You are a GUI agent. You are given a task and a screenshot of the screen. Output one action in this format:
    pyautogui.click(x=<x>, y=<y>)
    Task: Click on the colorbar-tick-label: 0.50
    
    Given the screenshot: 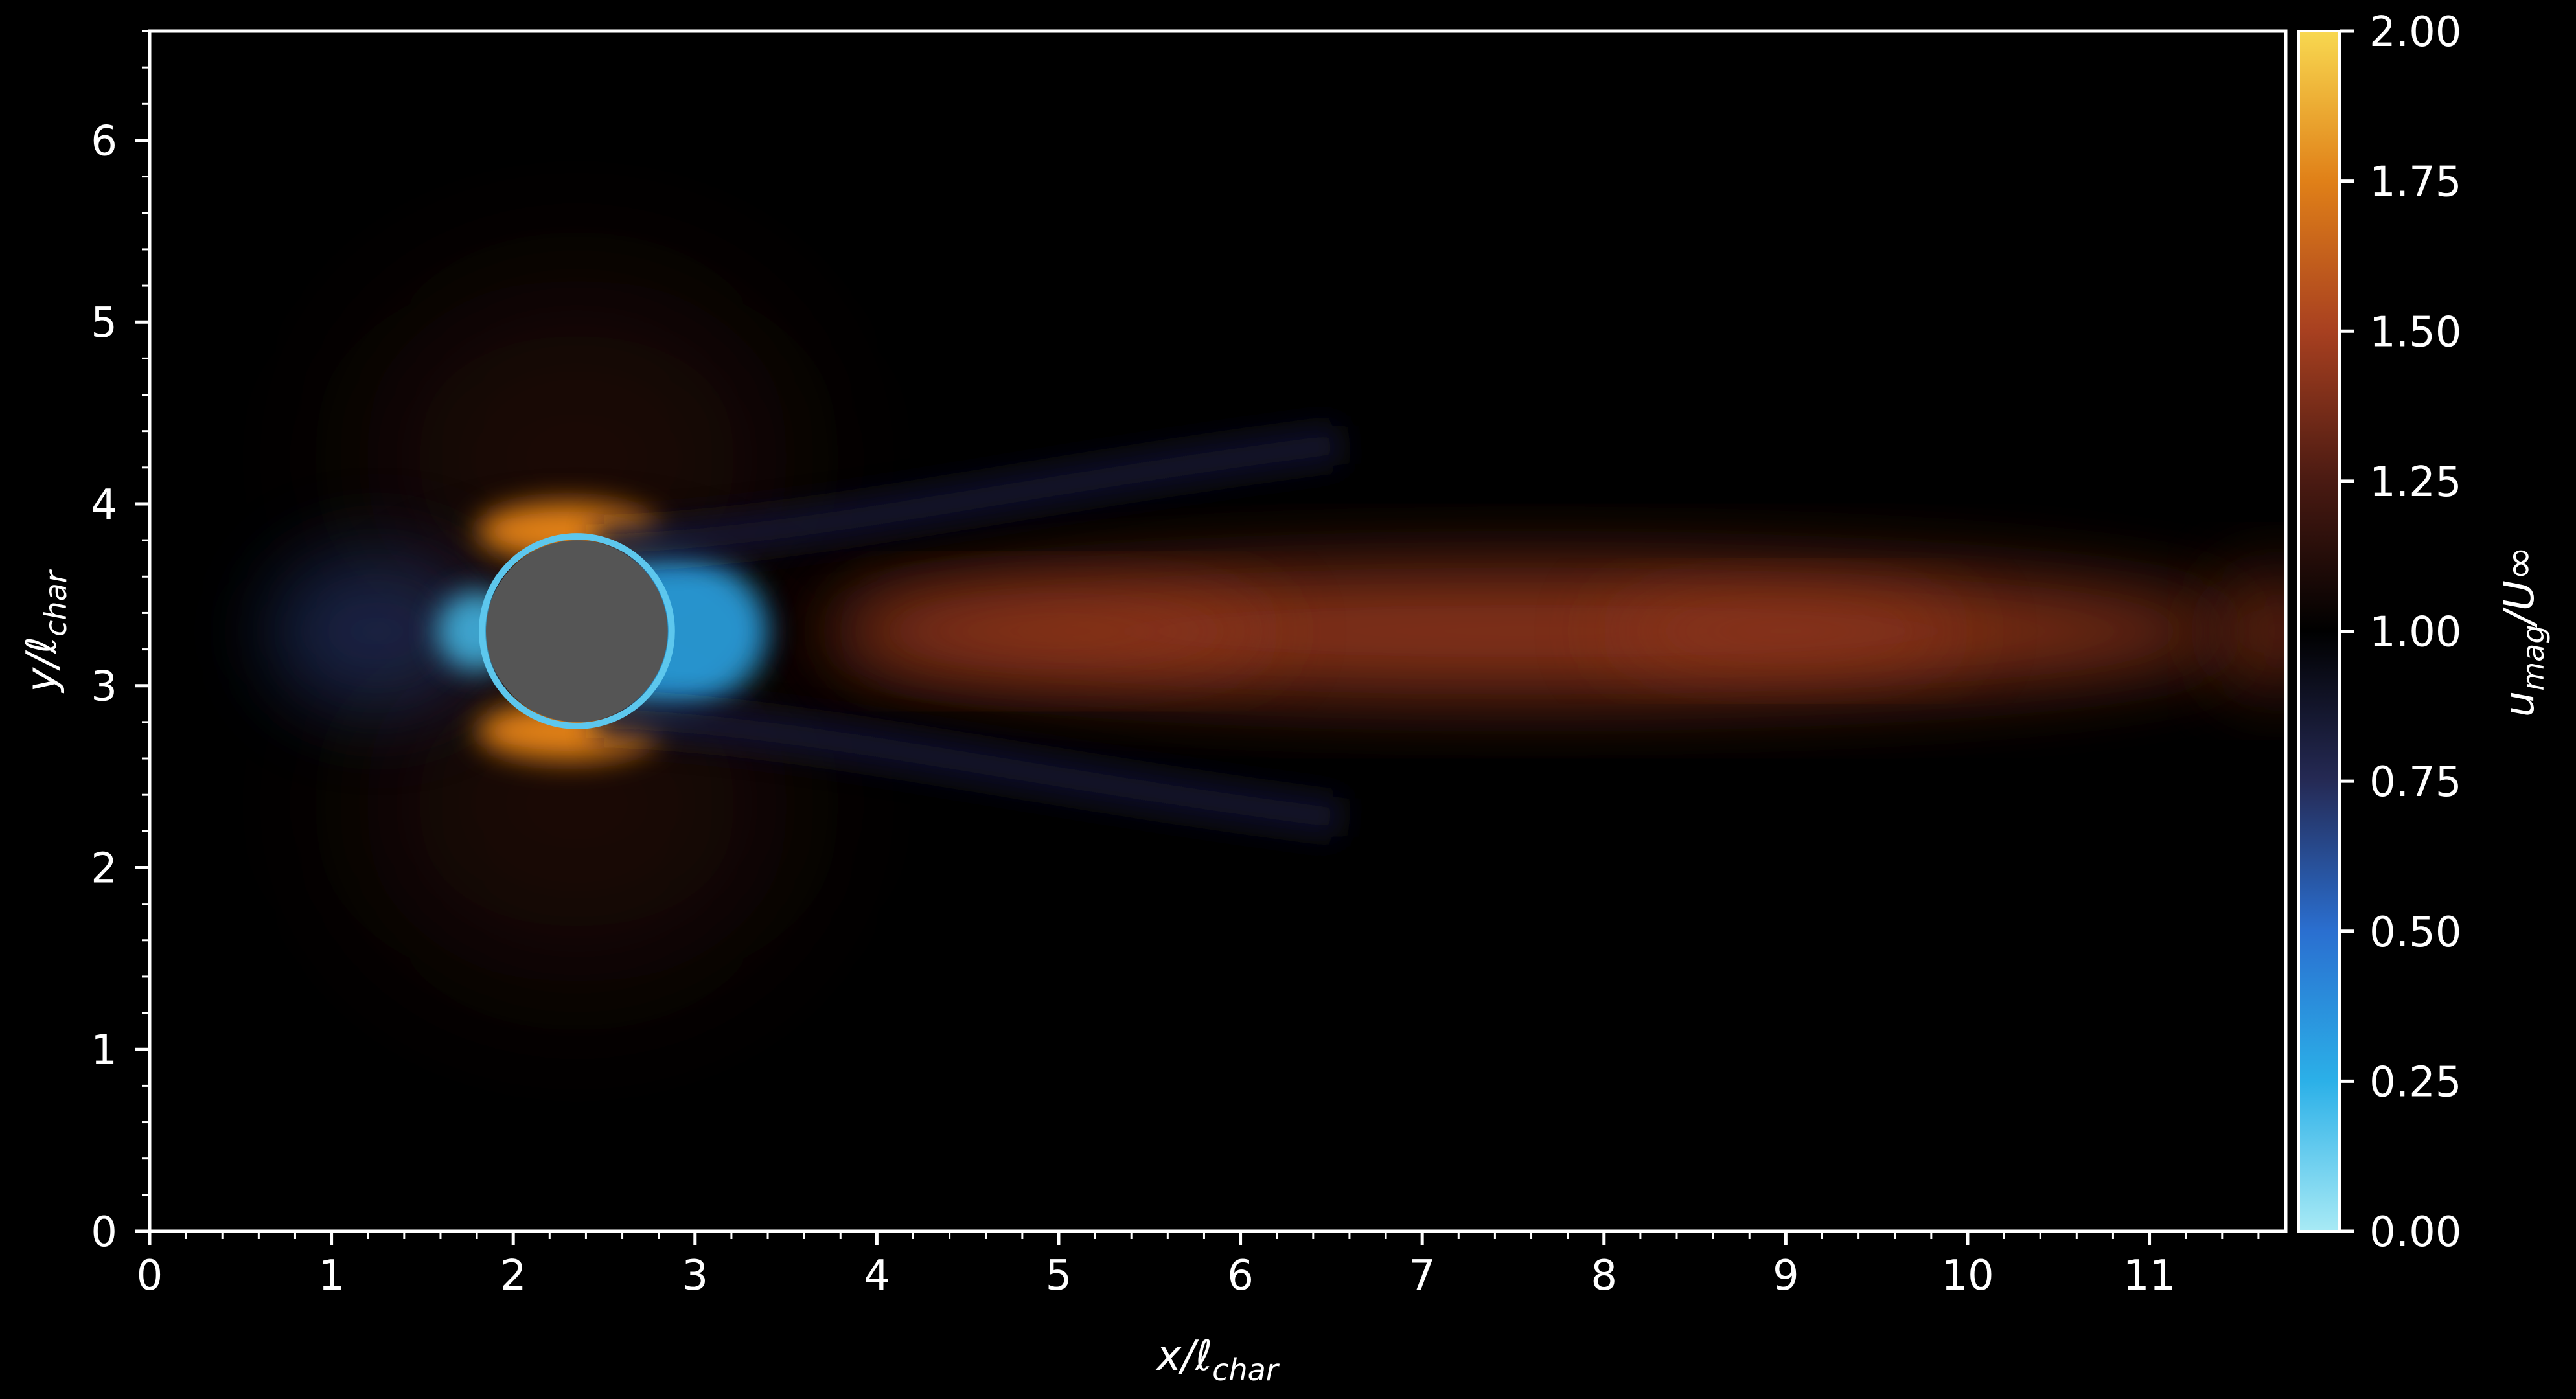 What is the action you would take?
    pyautogui.click(x=2415, y=933)
    